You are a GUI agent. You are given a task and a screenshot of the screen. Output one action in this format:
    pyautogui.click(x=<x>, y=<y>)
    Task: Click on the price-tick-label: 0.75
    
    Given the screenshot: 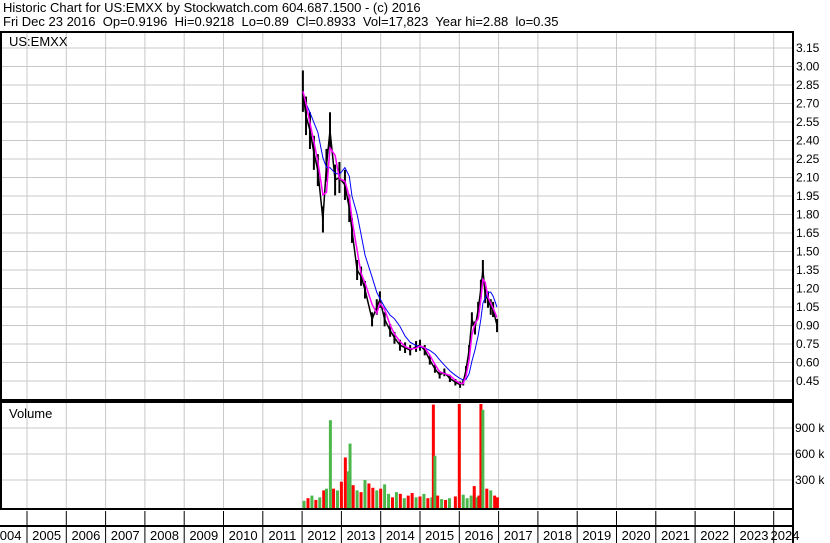 What is the action you would take?
    pyautogui.click(x=808, y=344)
    